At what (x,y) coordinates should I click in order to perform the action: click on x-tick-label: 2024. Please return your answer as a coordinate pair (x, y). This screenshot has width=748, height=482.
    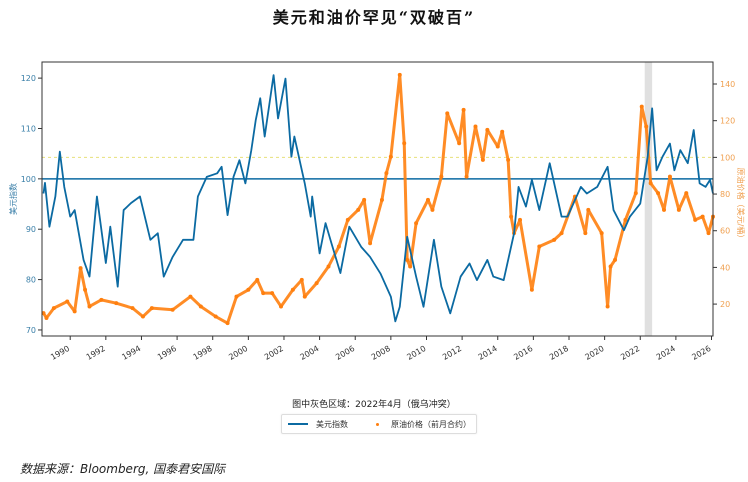
    Looking at the image, I should click on (666, 353).